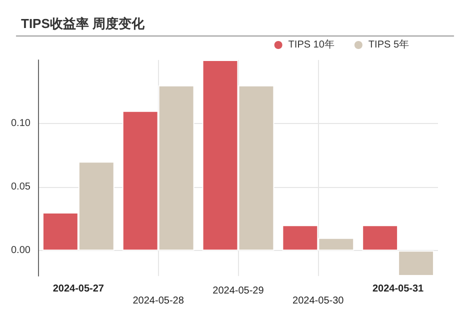 The height and width of the screenshot is (314, 462). Describe the element at coordinates (78, 289) in the screenshot. I see `x-tick-label: 2024-05-27` at that location.